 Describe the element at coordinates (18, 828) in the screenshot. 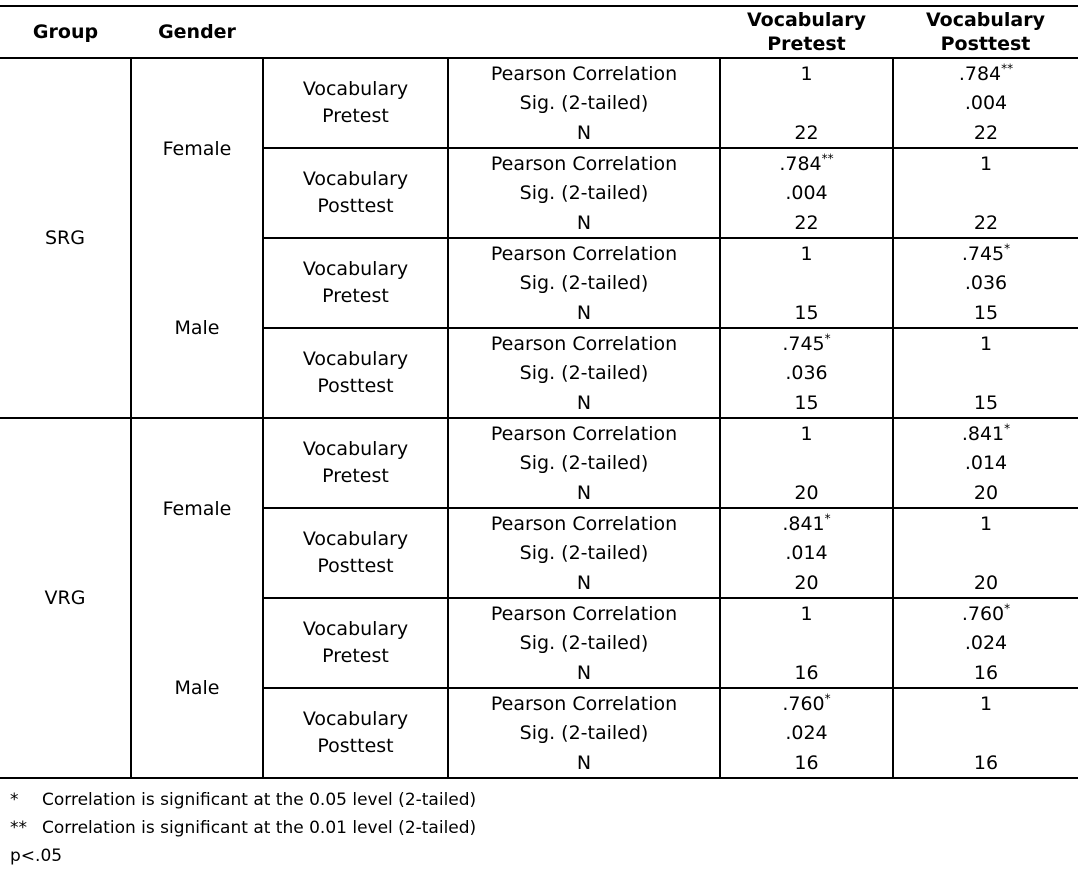

I see `footnote-marker: **` at that location.